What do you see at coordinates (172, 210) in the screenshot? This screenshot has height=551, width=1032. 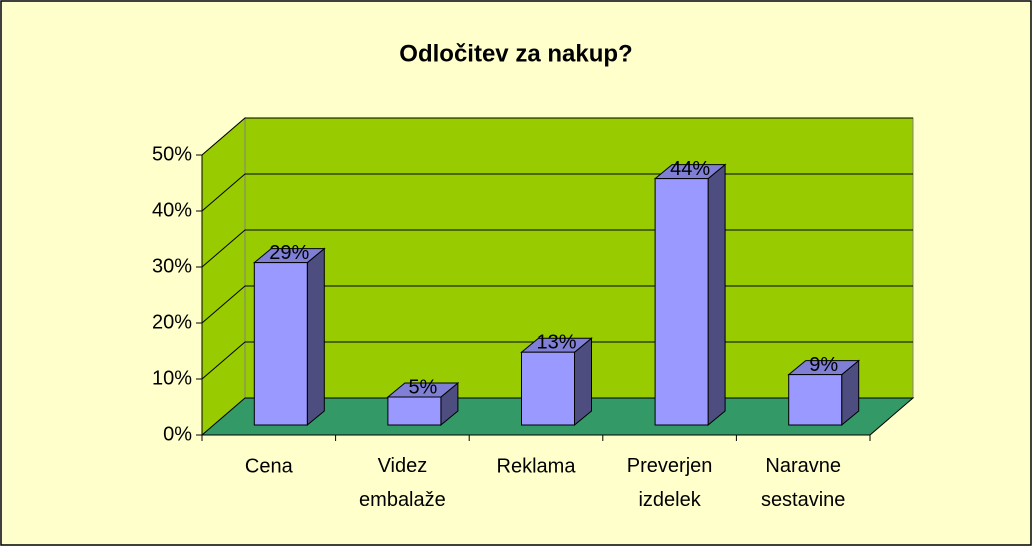 I see `y-tick-label: 40%` at bounding box center [172, 210].